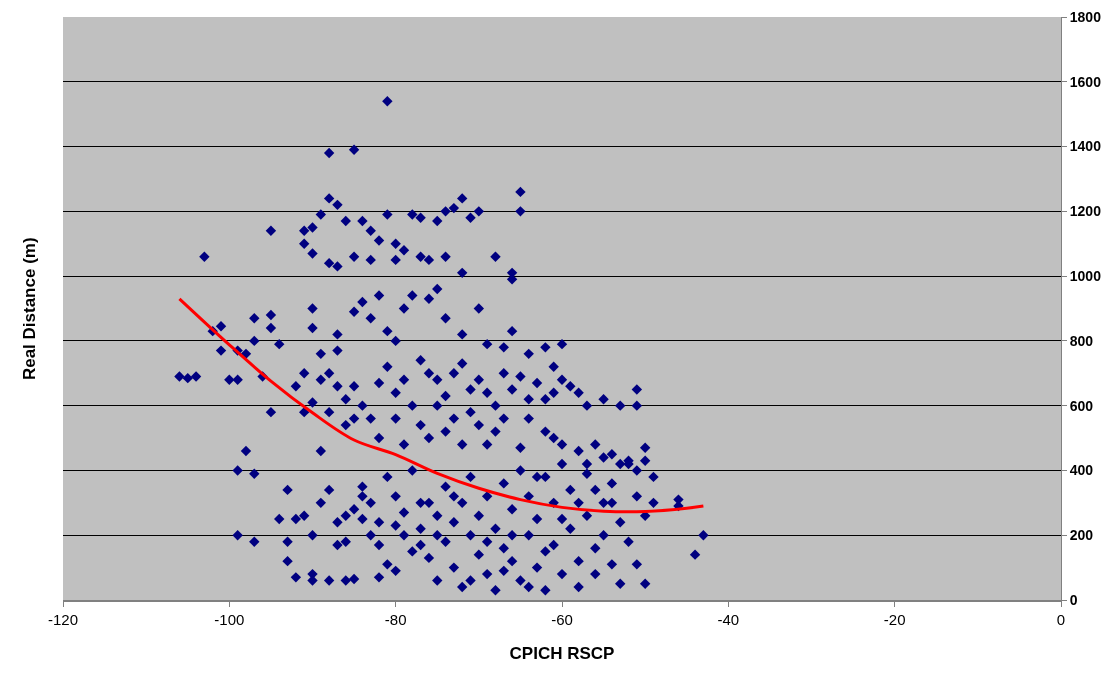 The image size is (1109, 677). What do you see at coordinates (1061, 619) in the screenshot?
I see `x-tick-label: 0` at bounding box center [1061, 619].